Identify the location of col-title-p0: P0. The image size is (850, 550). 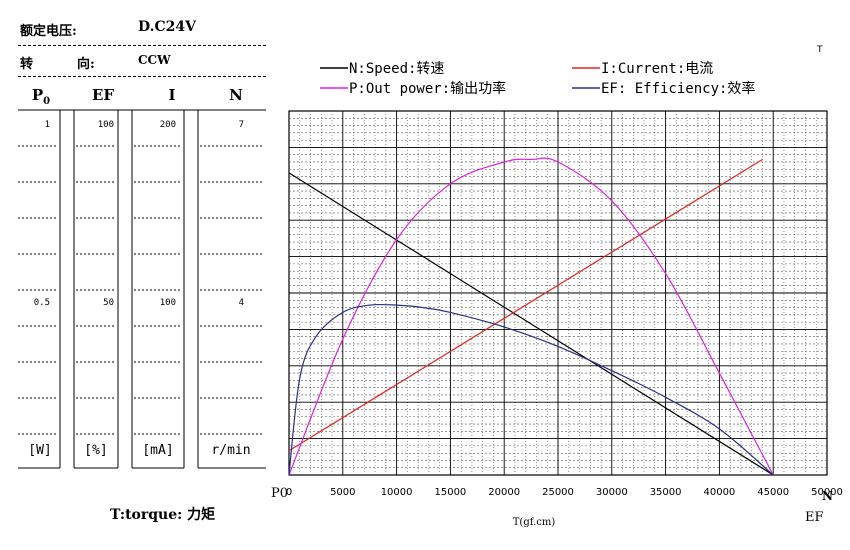
(41, 96).